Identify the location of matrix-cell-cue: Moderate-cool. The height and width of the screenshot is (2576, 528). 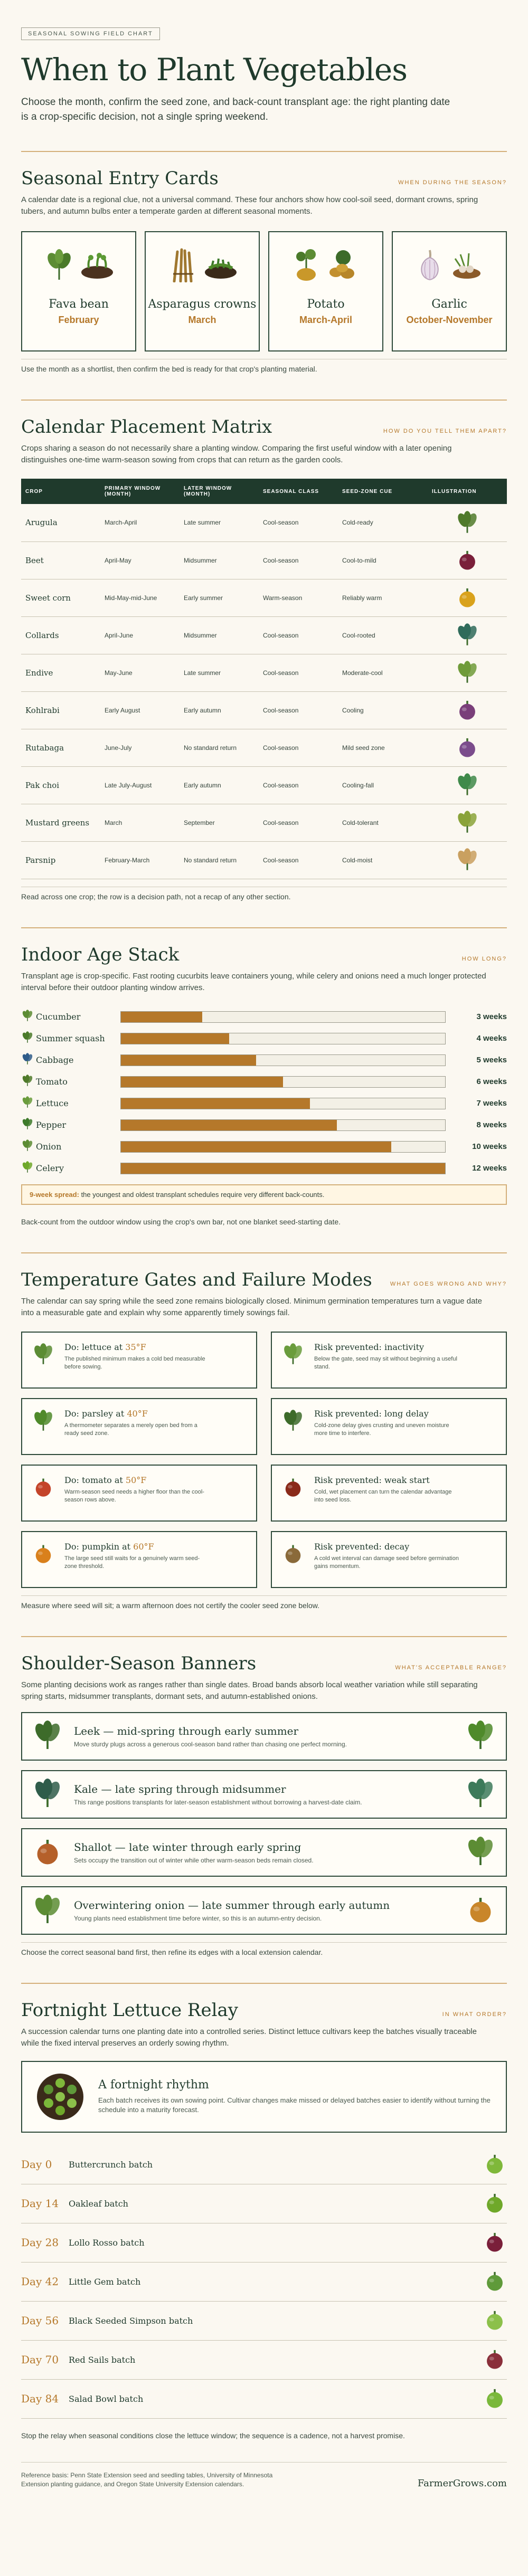
(383, 673).